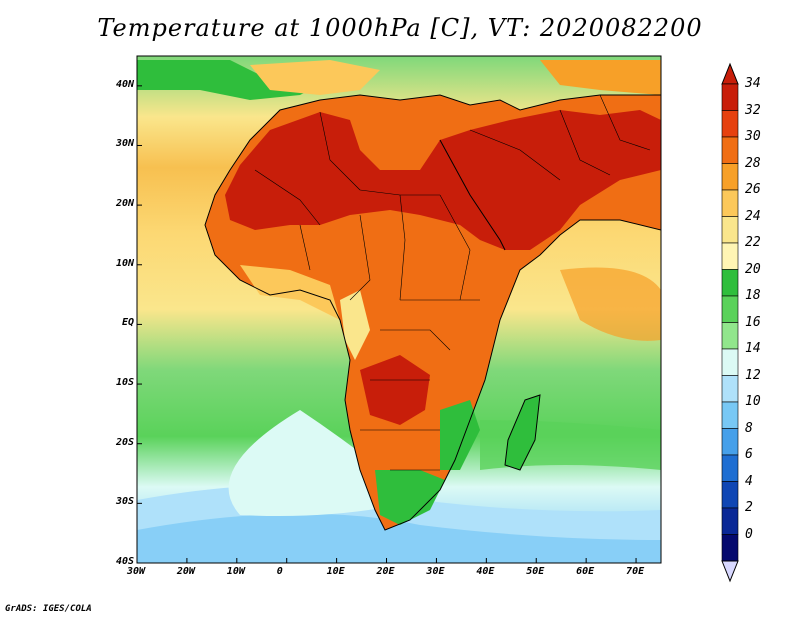 The height and width of the screenshot is (618, 800). I want to click on lon-tick-label: 10E, so click(335, 571).